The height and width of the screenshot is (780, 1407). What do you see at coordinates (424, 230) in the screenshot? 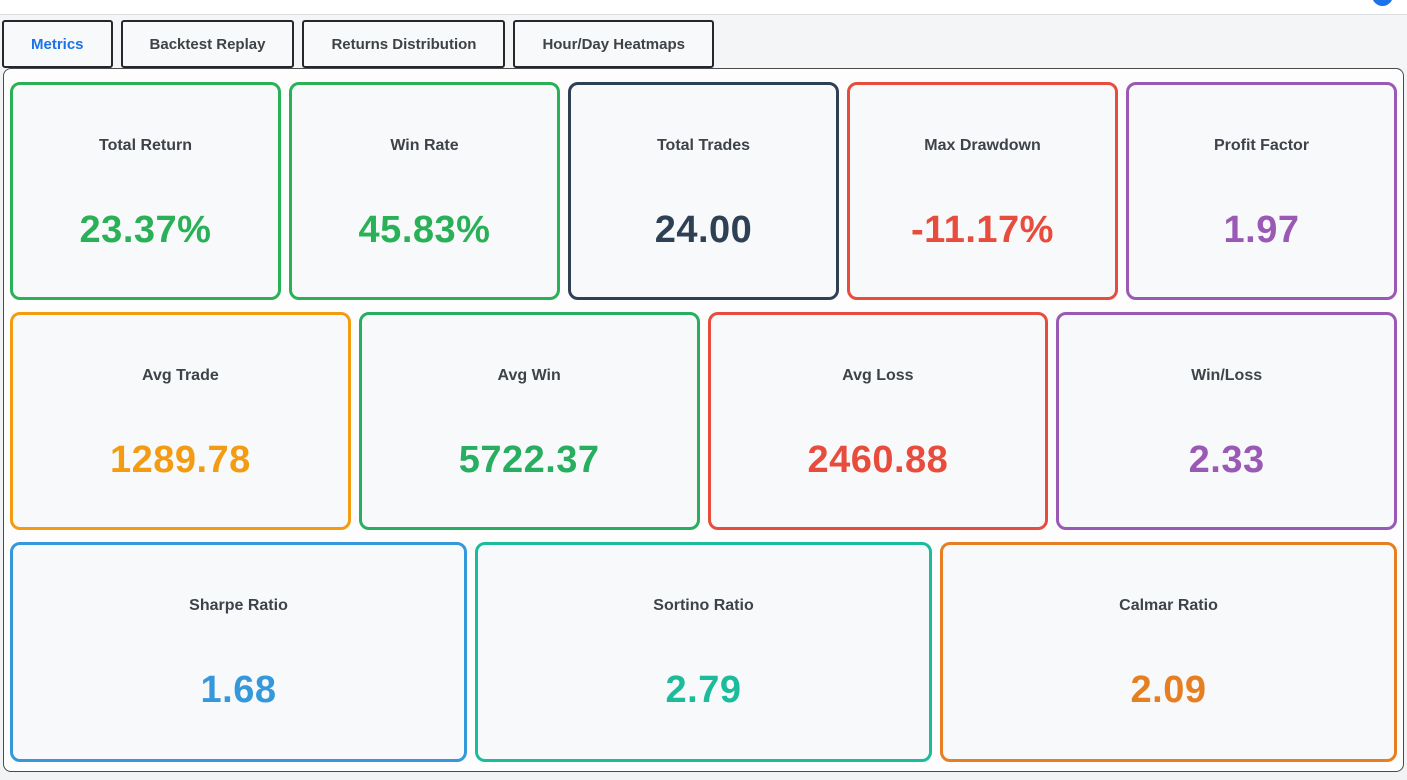
I see `metric-value: 45.83%` at bounding box center [424, 230].